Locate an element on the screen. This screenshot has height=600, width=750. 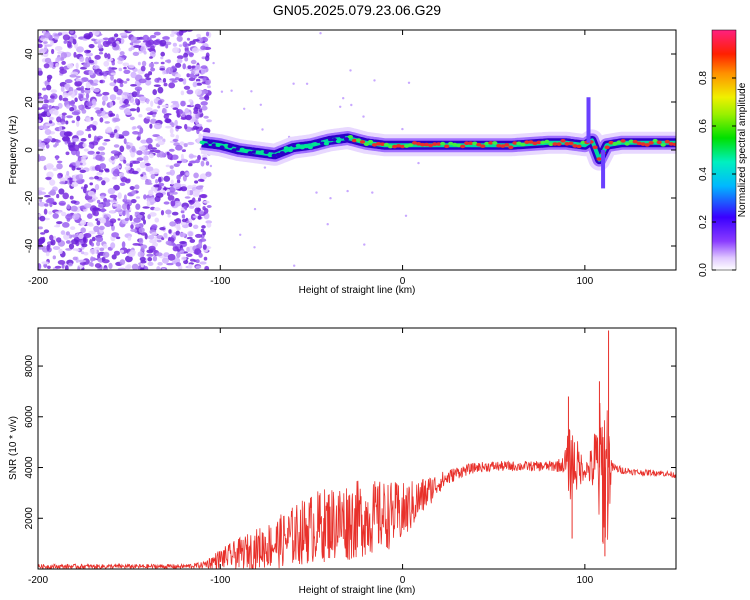
snr-xtick-label: -200 is located at coordinates (38, 580).